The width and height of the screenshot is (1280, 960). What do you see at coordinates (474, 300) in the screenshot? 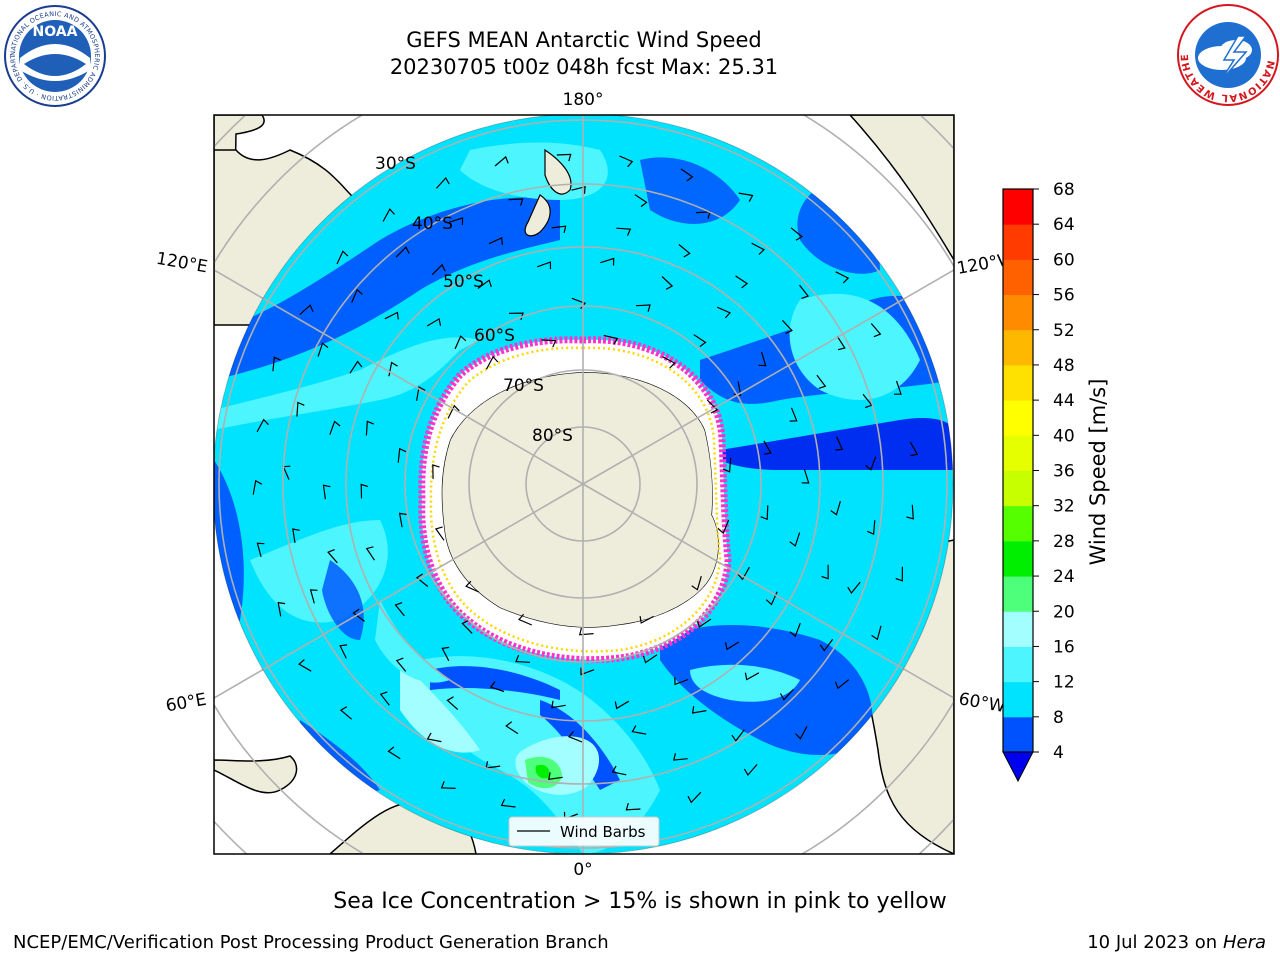
I see `latitude-labels: 30°S 40°S 50°S 60°S 70°S 80°S` at bounding box center [474, 300].